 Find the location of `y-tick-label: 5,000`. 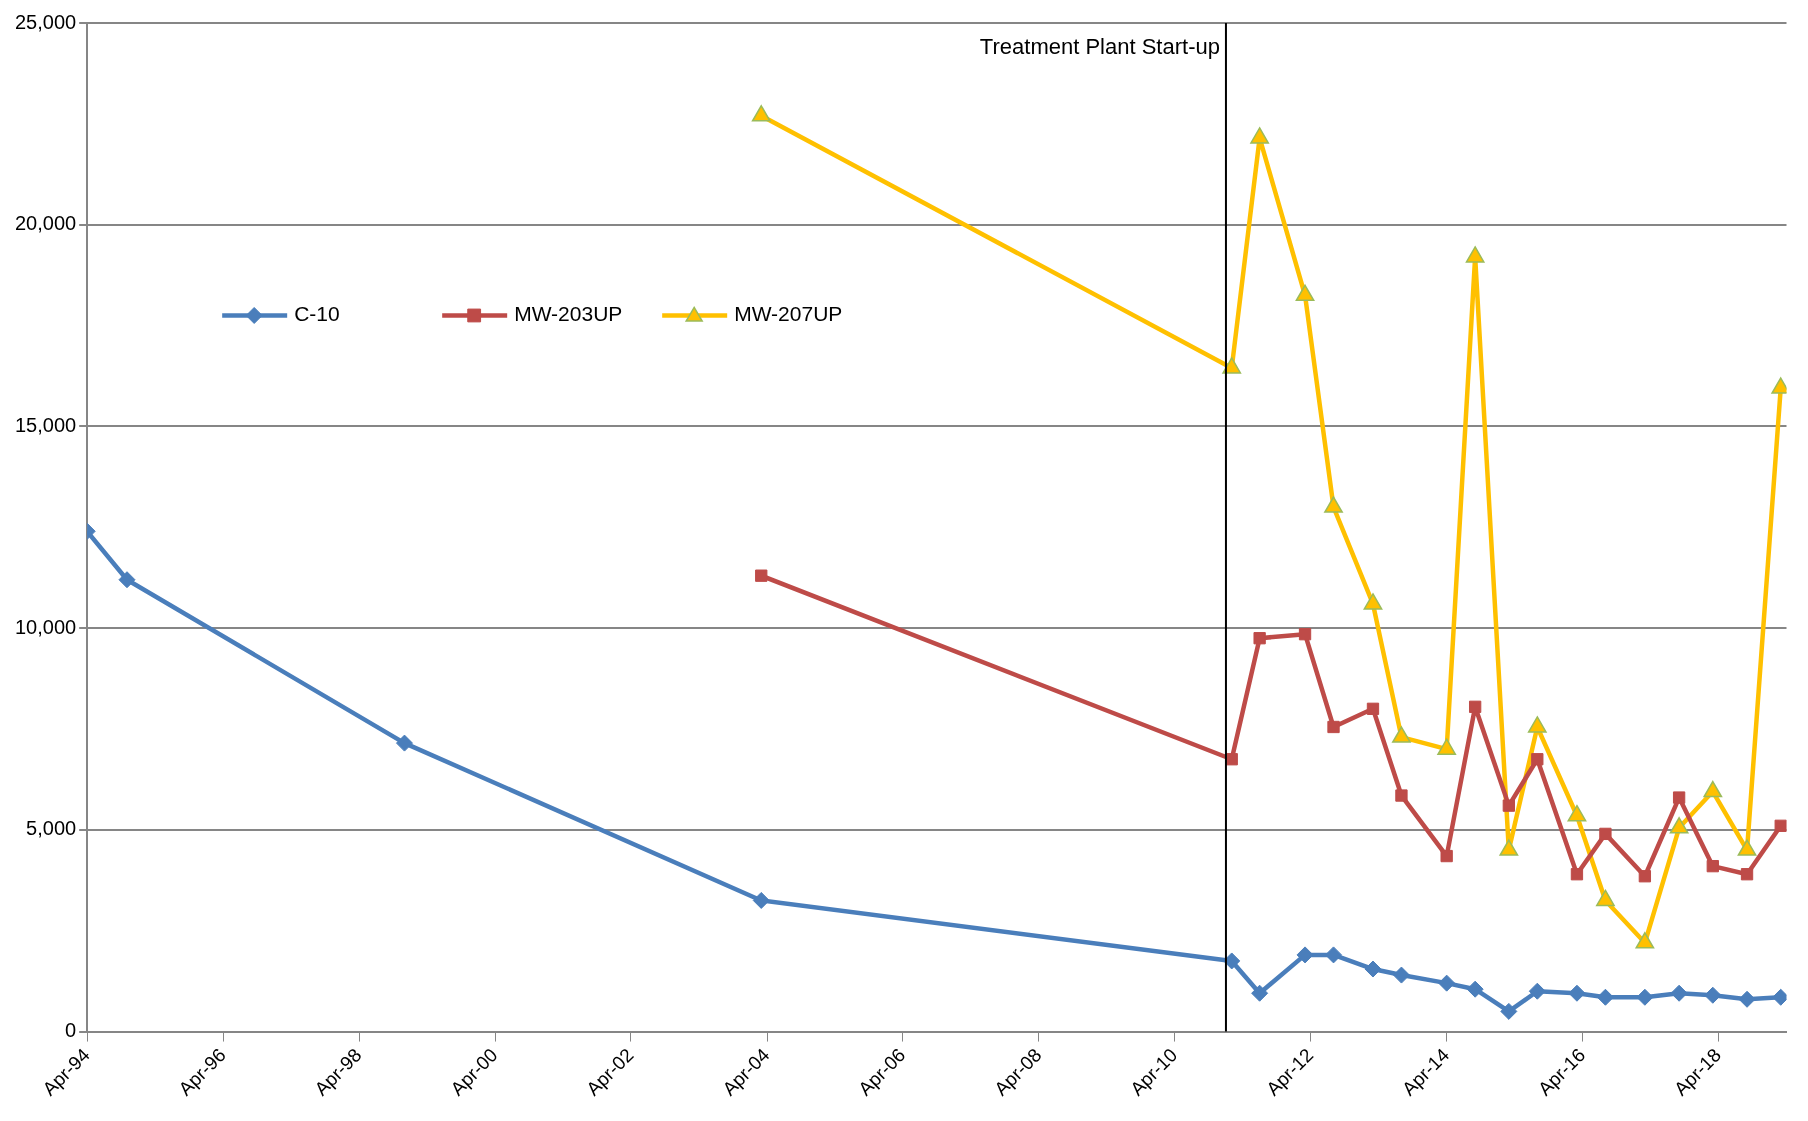

y-tick-label: 5,000 is located at coordinates (51, 828).